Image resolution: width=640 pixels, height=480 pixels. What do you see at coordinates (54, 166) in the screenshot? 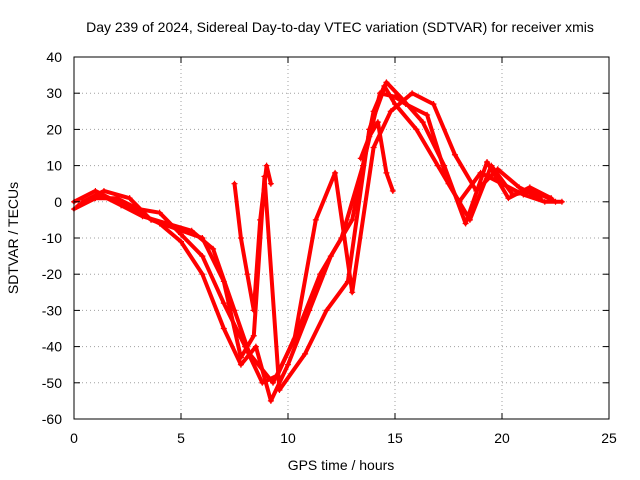
I see `y-tick-label: 10` at bounding box center [54, 166].